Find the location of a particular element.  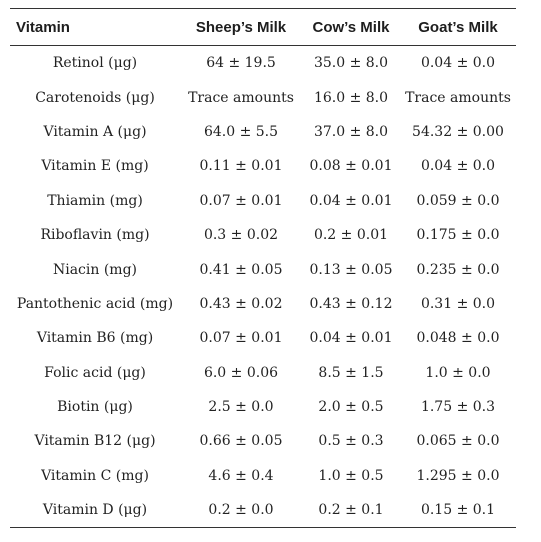

header-vitamin: Vitamin is located at coordinates (95, 27).